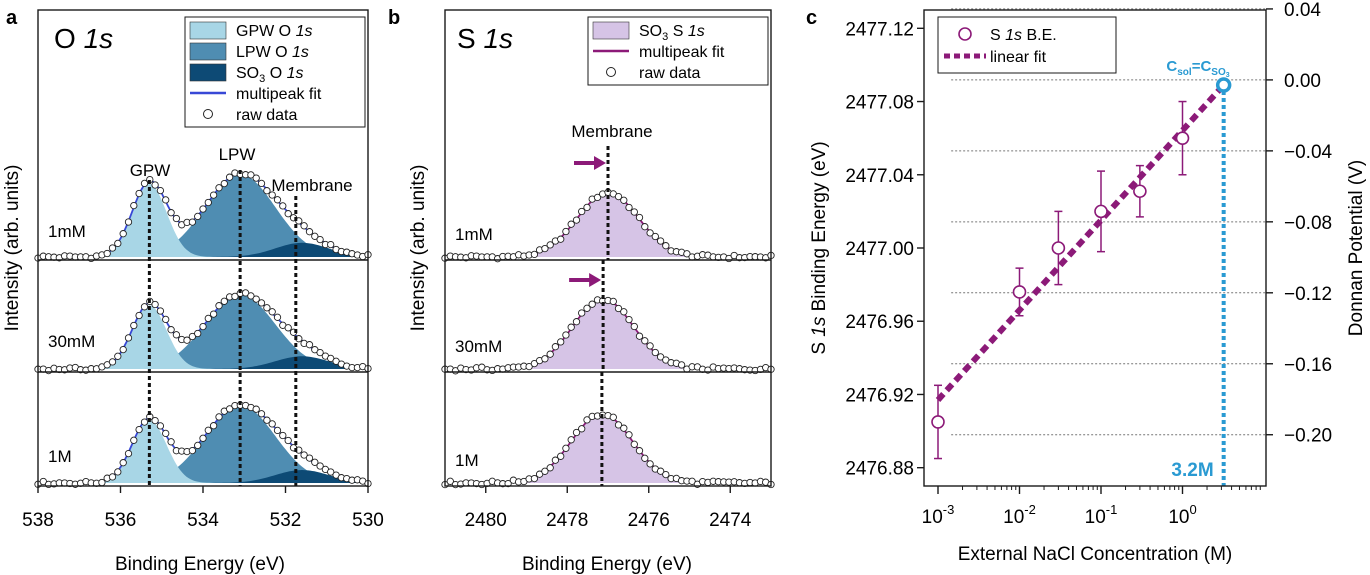 The image size is (1370, 575). Describe the element at coordinates (208, 114) in the screenshot. I see `legend-swatch-marker` at that location.